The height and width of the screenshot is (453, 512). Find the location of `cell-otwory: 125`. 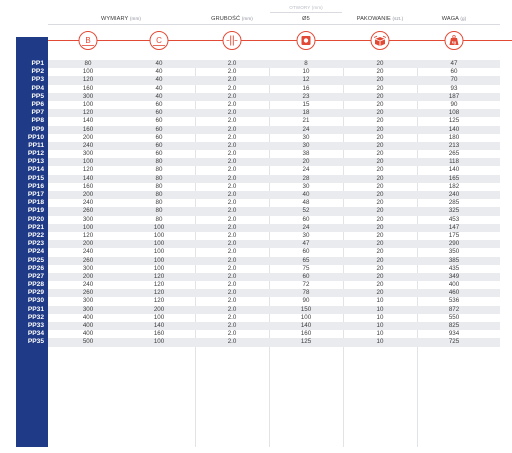

cell-otwory: 125 is located at coordinates (306, 342).